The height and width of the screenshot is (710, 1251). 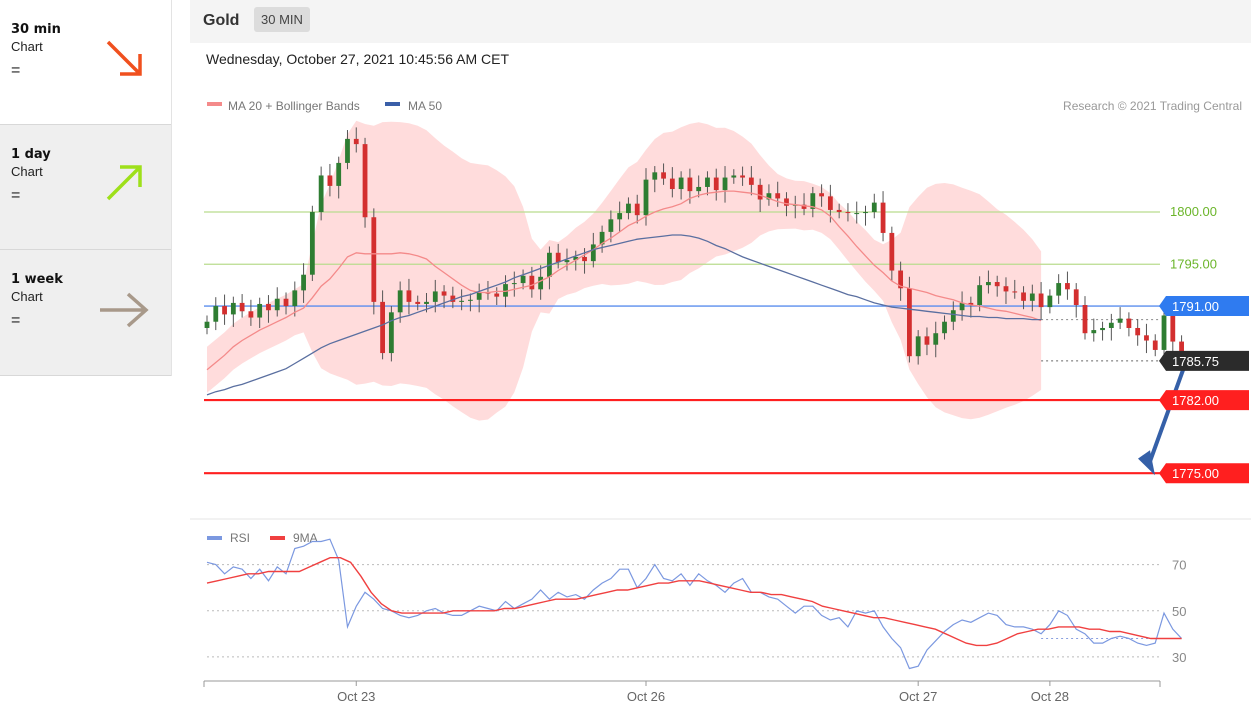 What do you see at coordinates (425, 106) in the screenshot?
I see `legend-ma50-label: MA 50` at bounding box center [425, 106].